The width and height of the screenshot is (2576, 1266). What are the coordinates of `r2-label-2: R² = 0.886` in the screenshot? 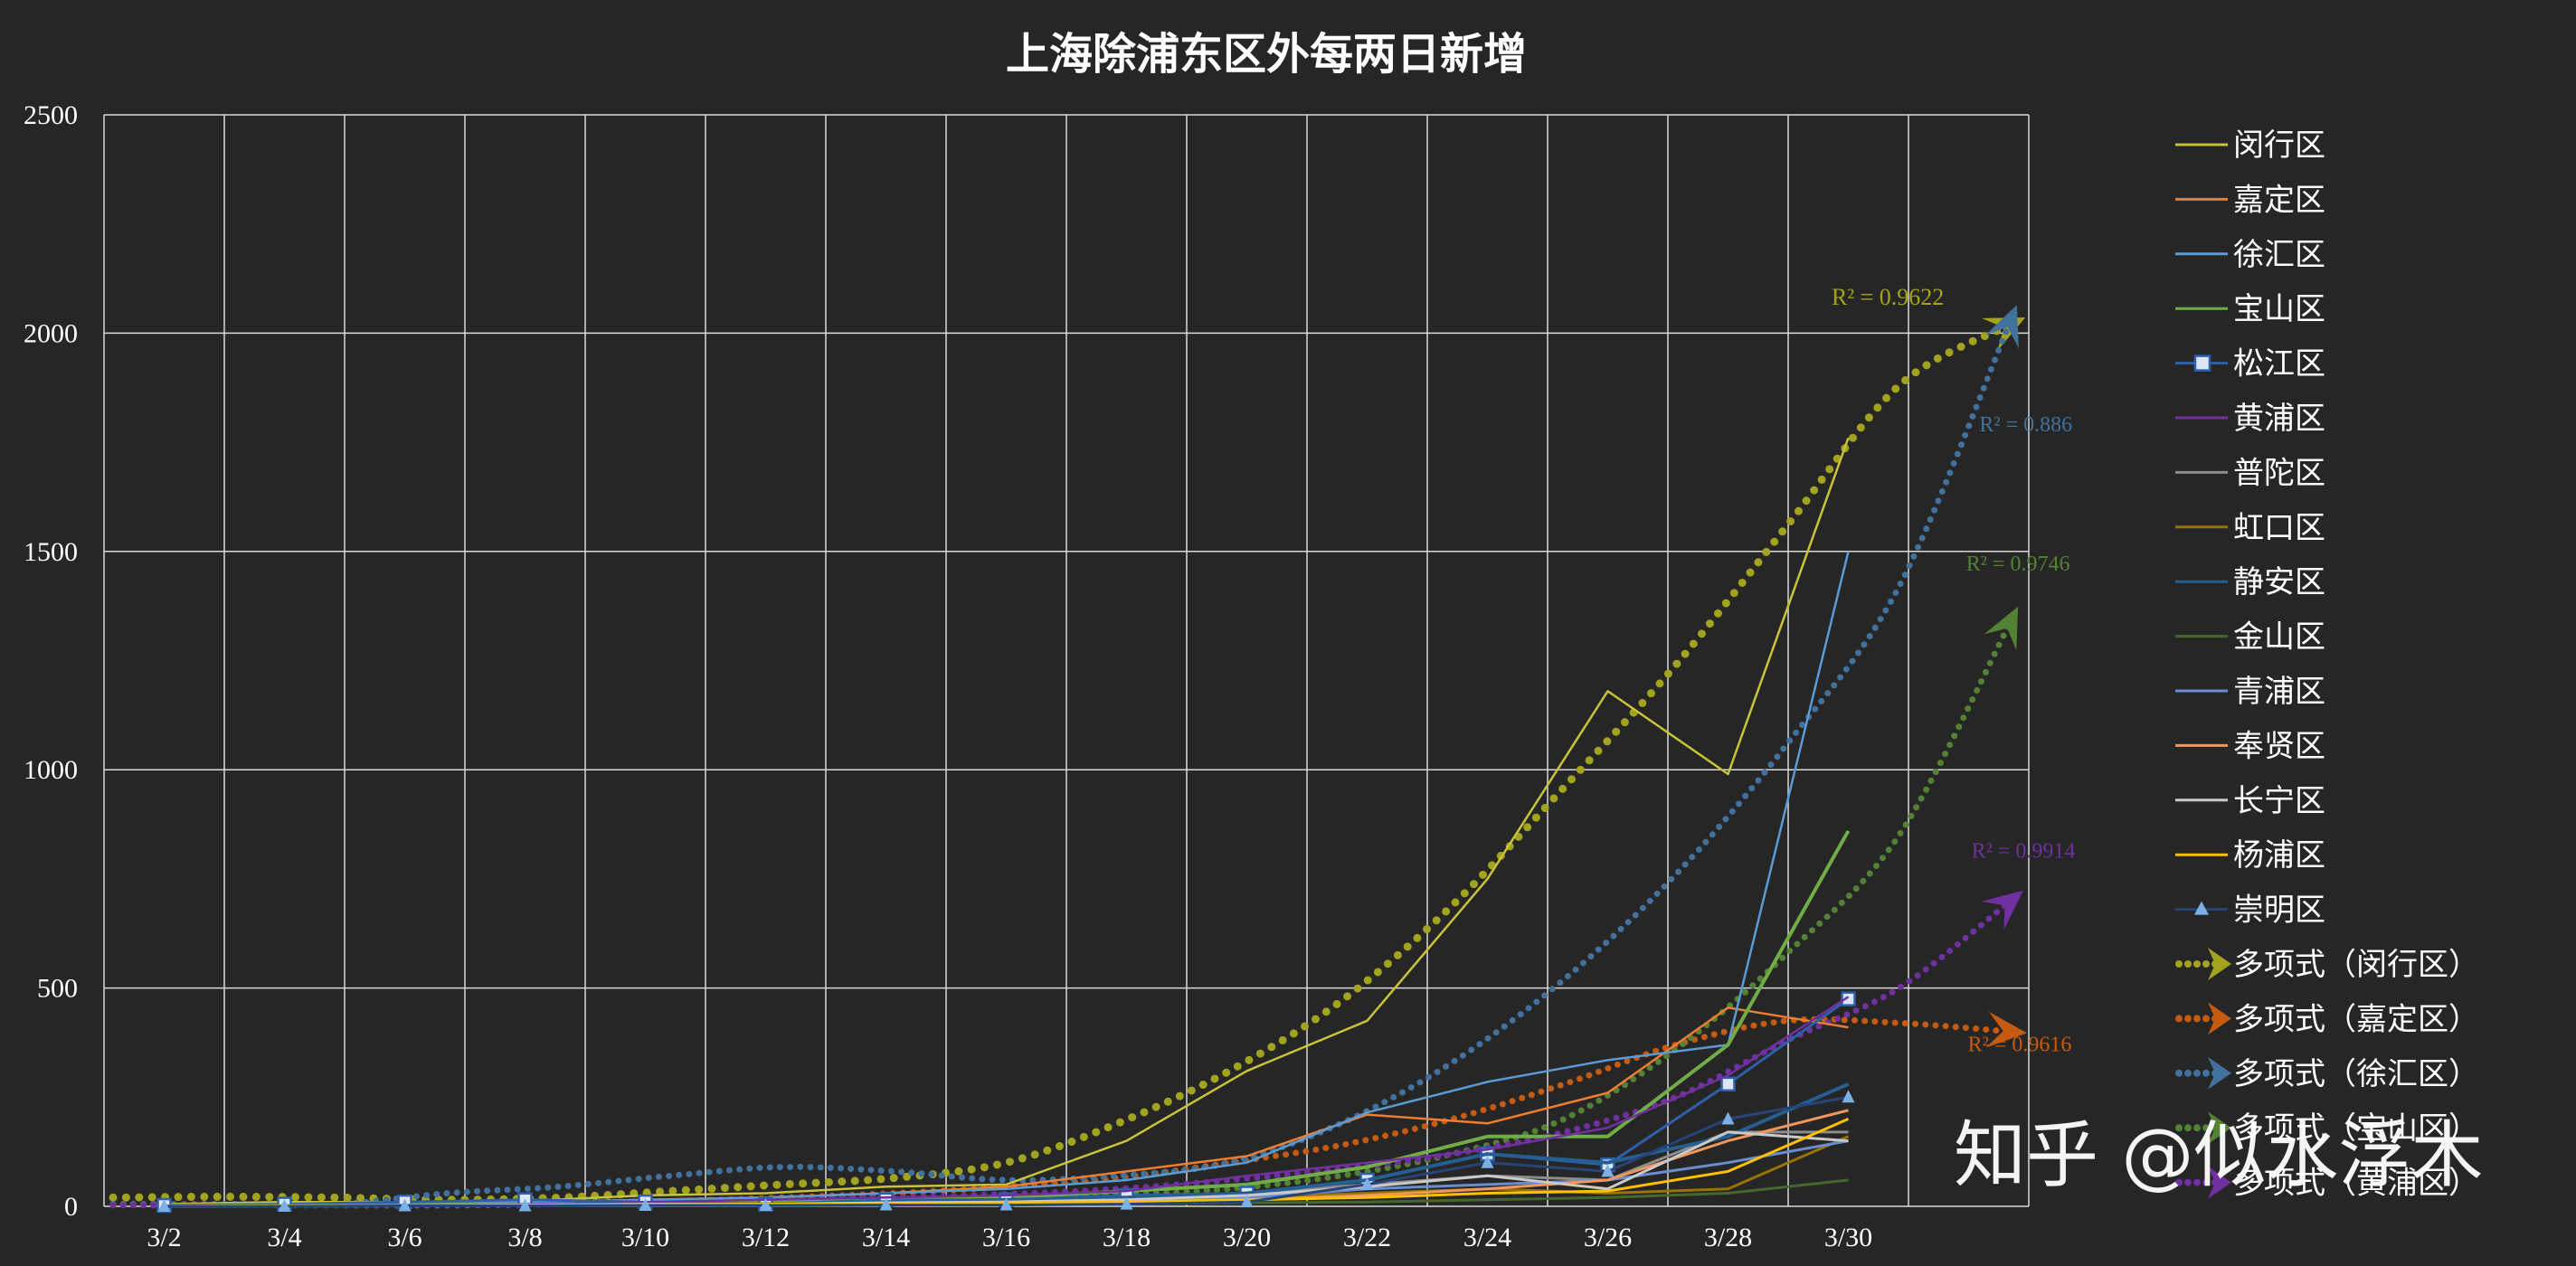 It's located at (2026, 425).